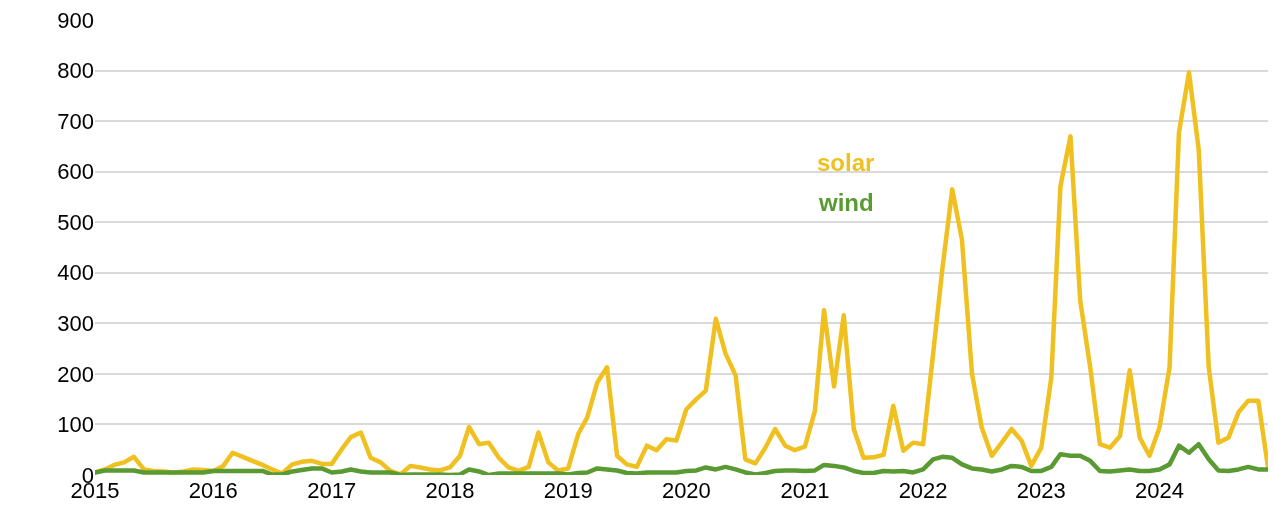  I want to click on x-tick-label: 2021, so click(805, 490).